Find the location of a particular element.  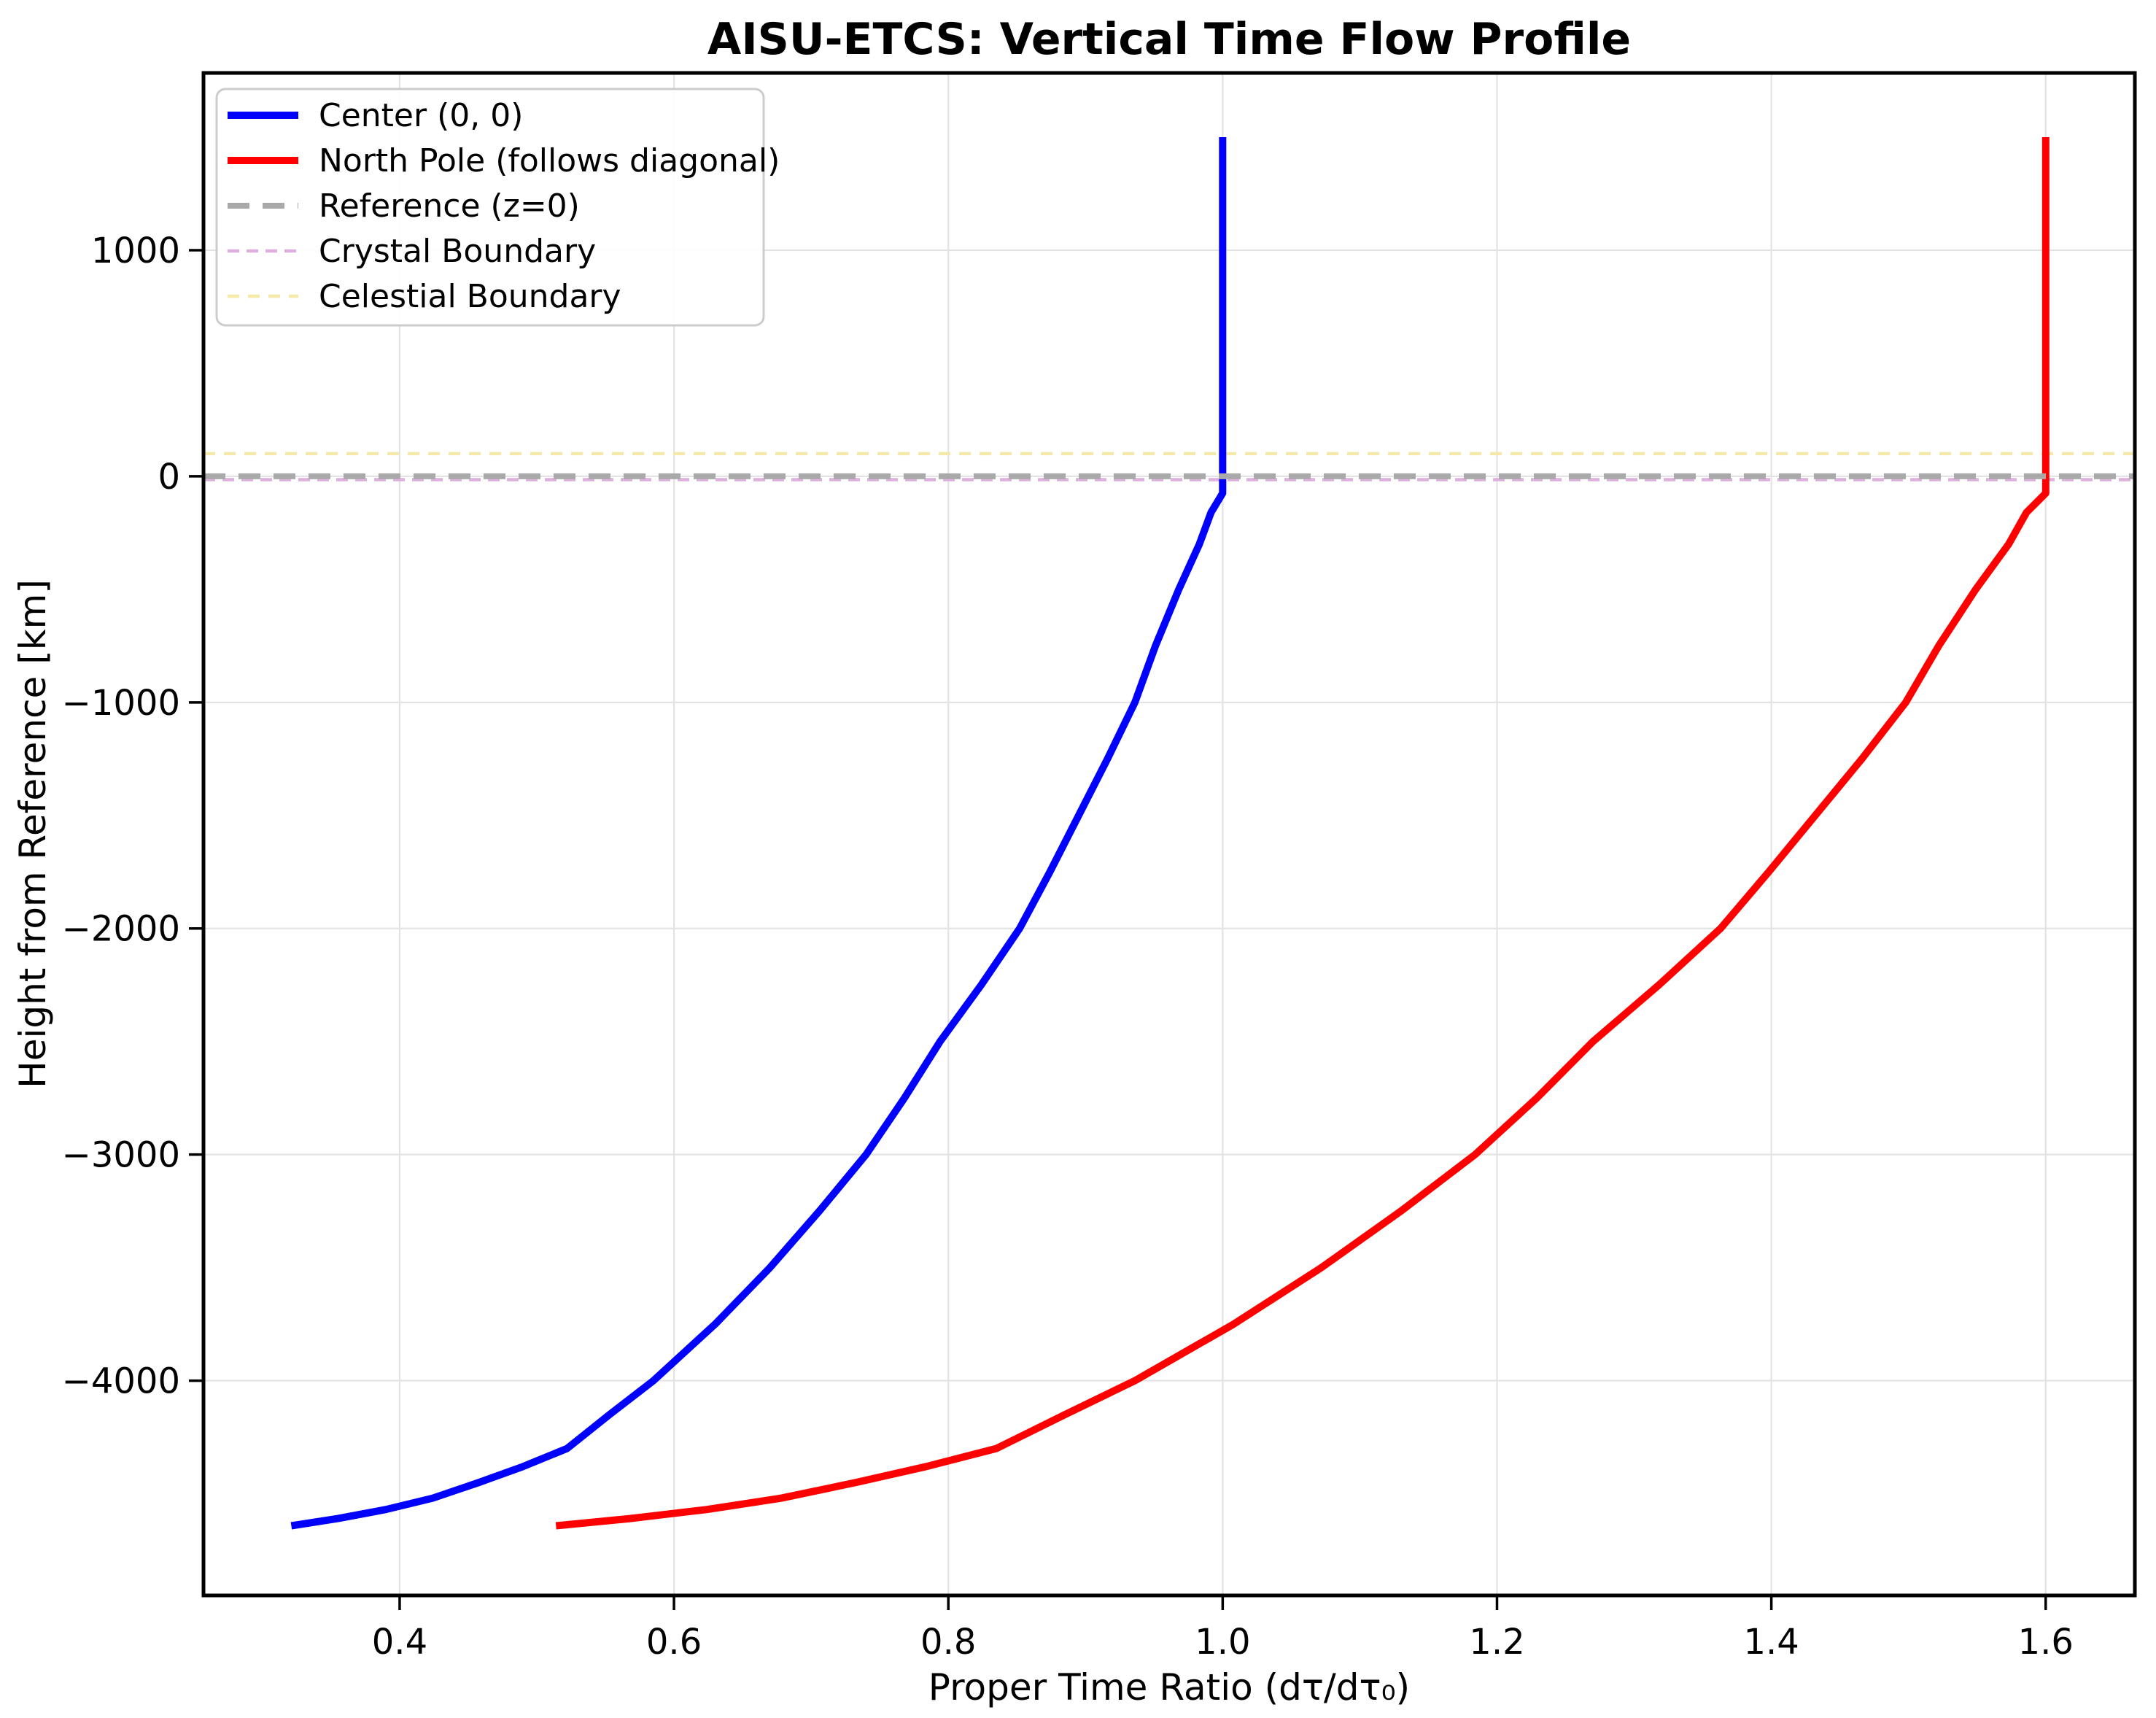

y-tick-label: −3000 is located at coordinates (121, 1155).